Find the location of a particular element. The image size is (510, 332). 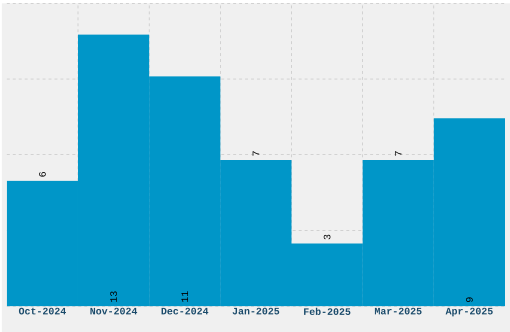

data-label: 9 is located at coordinates (469, 299).